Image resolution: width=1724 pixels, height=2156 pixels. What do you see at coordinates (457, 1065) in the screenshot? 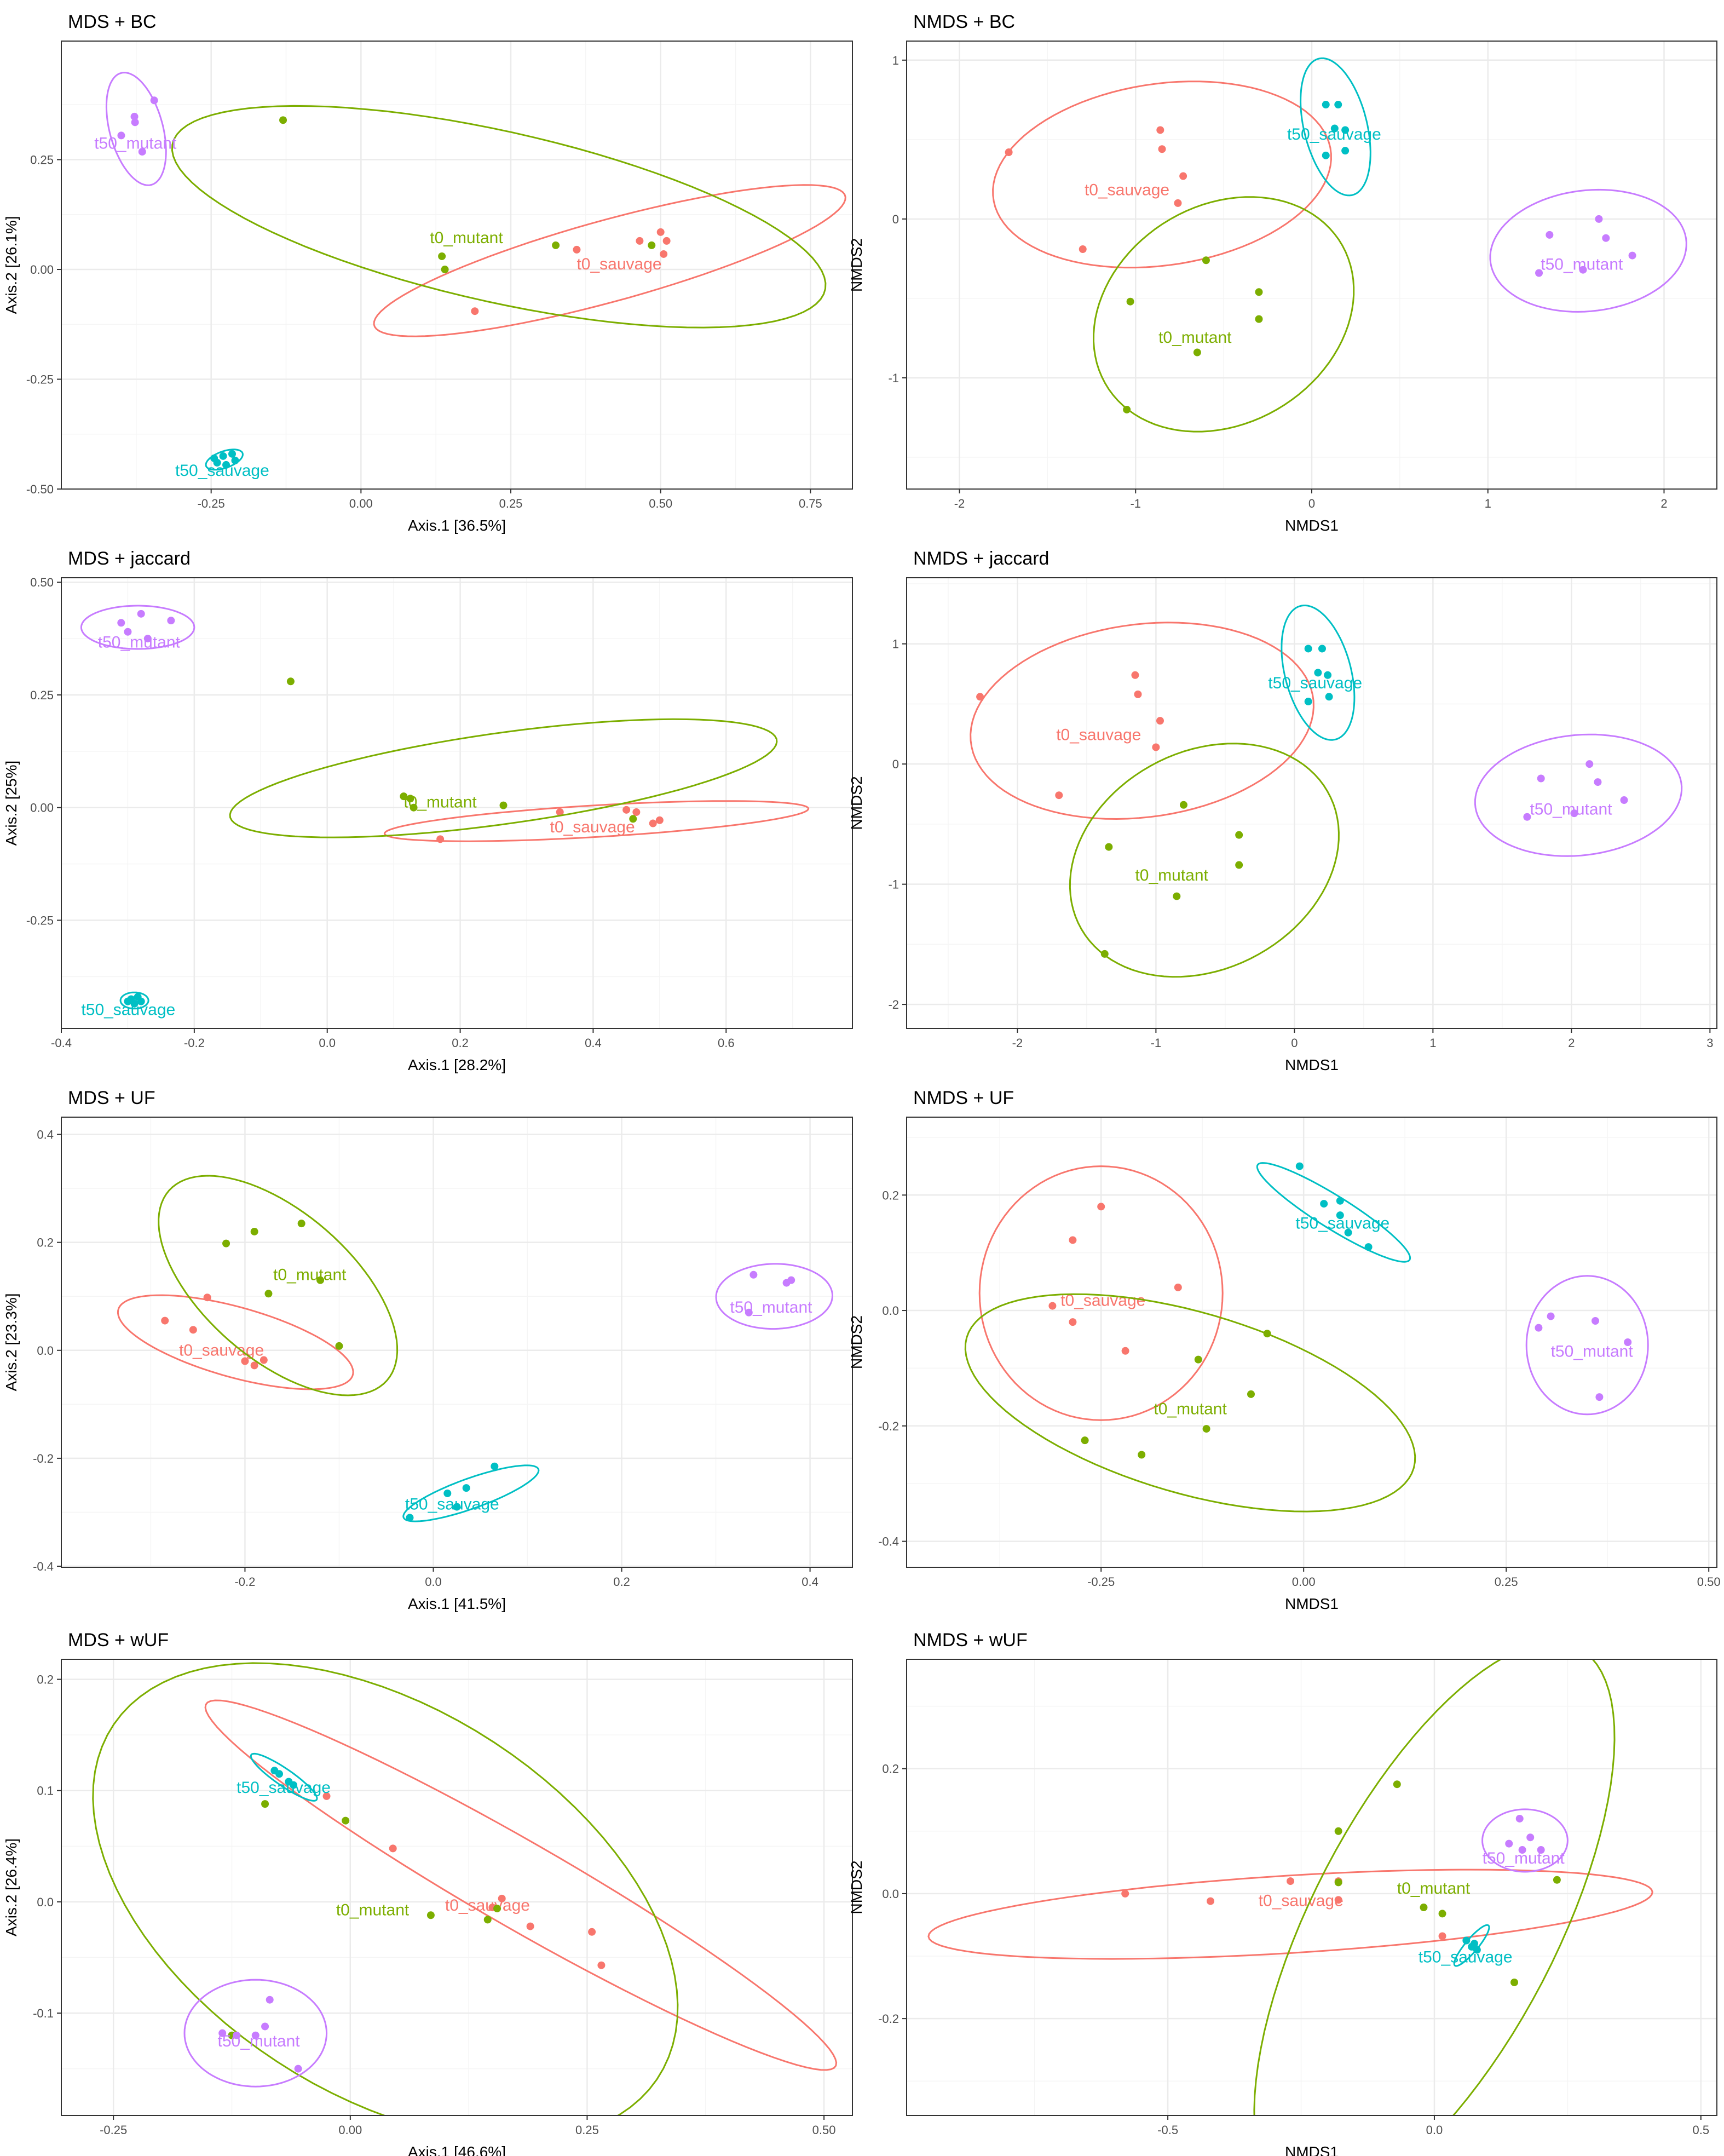
I see `x-axis-title: Axis.1 [28.2%]` at bounding box center [457, 1065].